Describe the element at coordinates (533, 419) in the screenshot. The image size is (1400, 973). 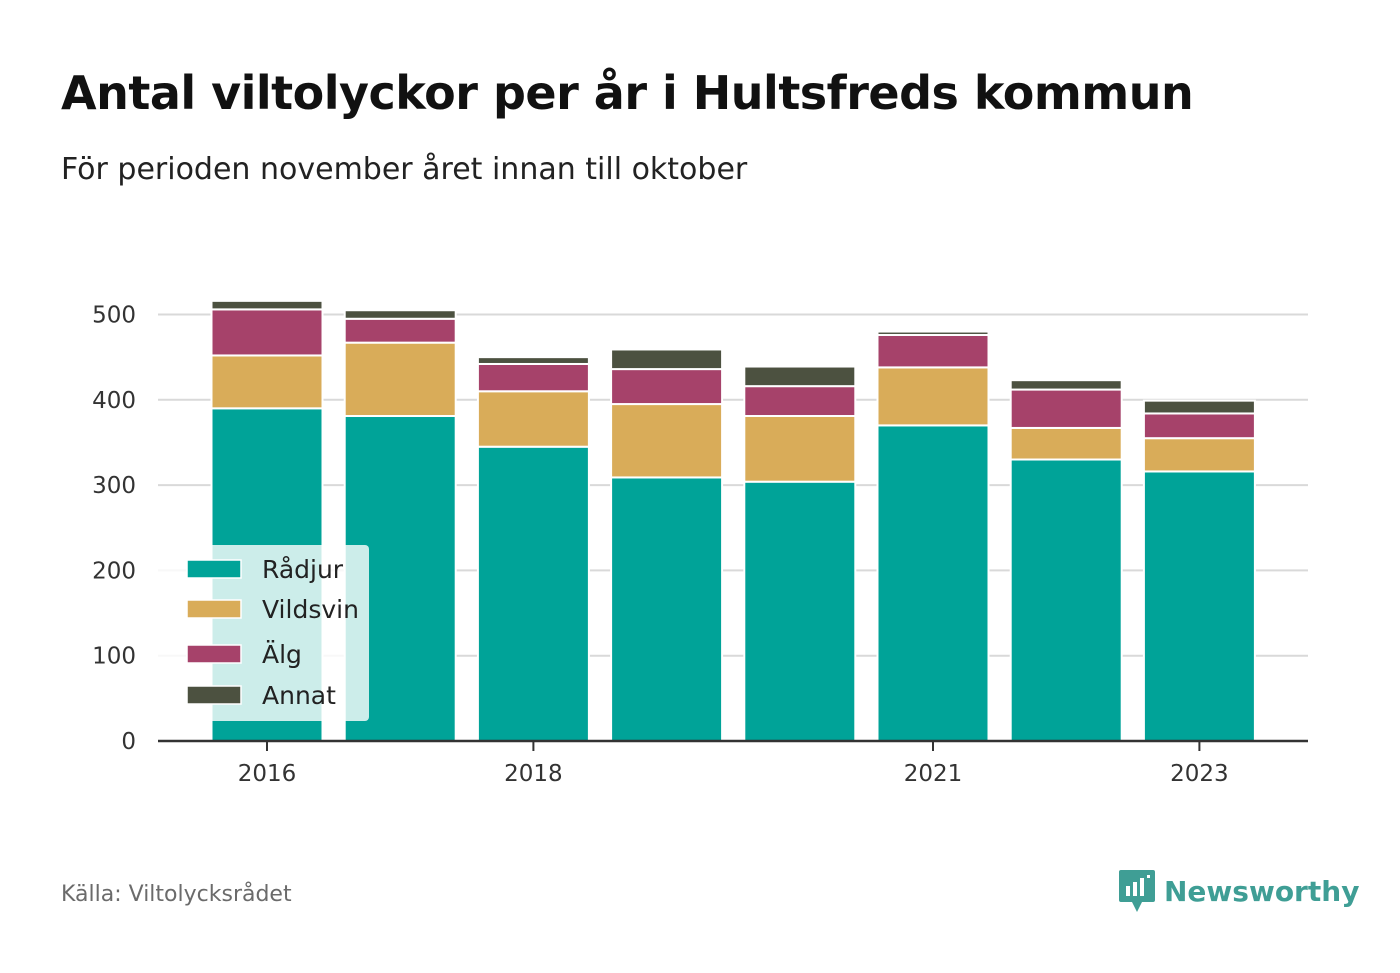
I see `bar-2018-vildsvin` at that location.